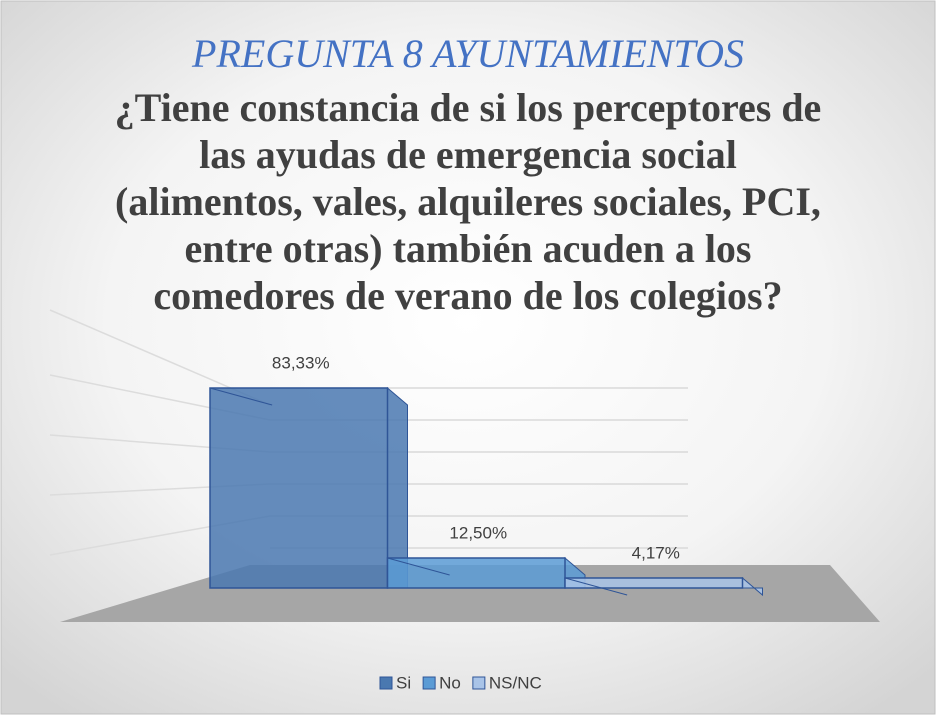  I want to click on chart-title: PREGUNTA 8 AYUNTAMIENTOS, so click(468, 53).